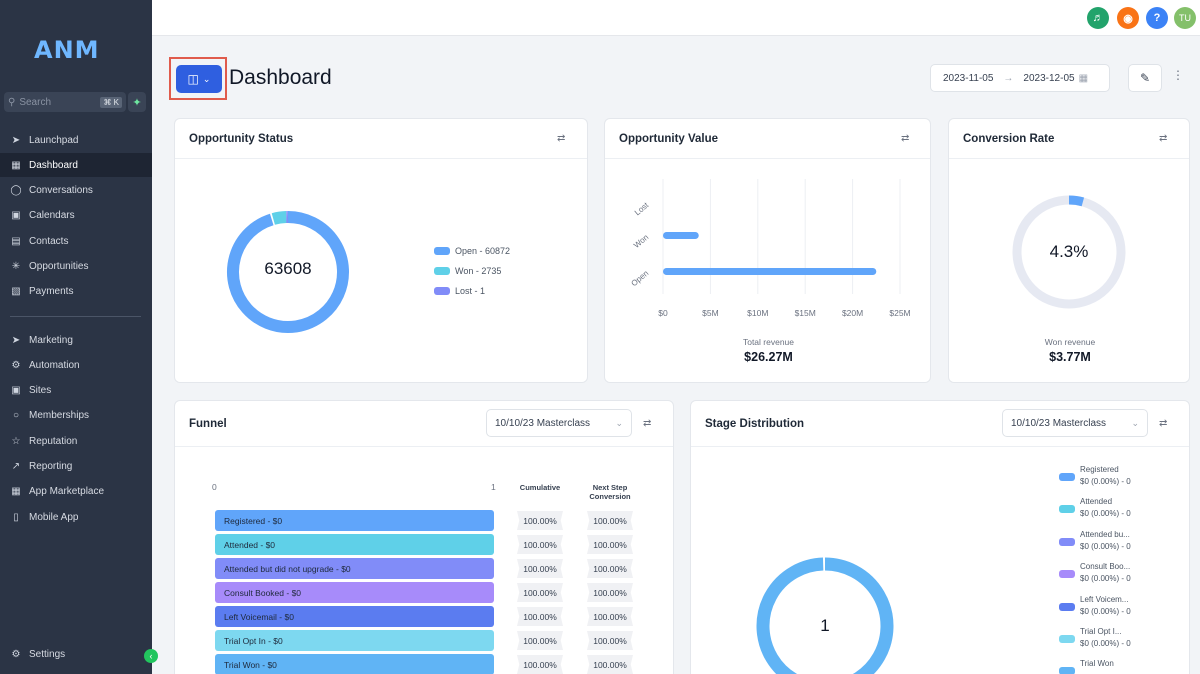  What do you see at coordinates (1128, 18) in the screenshot?
I see `bell-icon: ◉` at bounding box center [1128, 18].